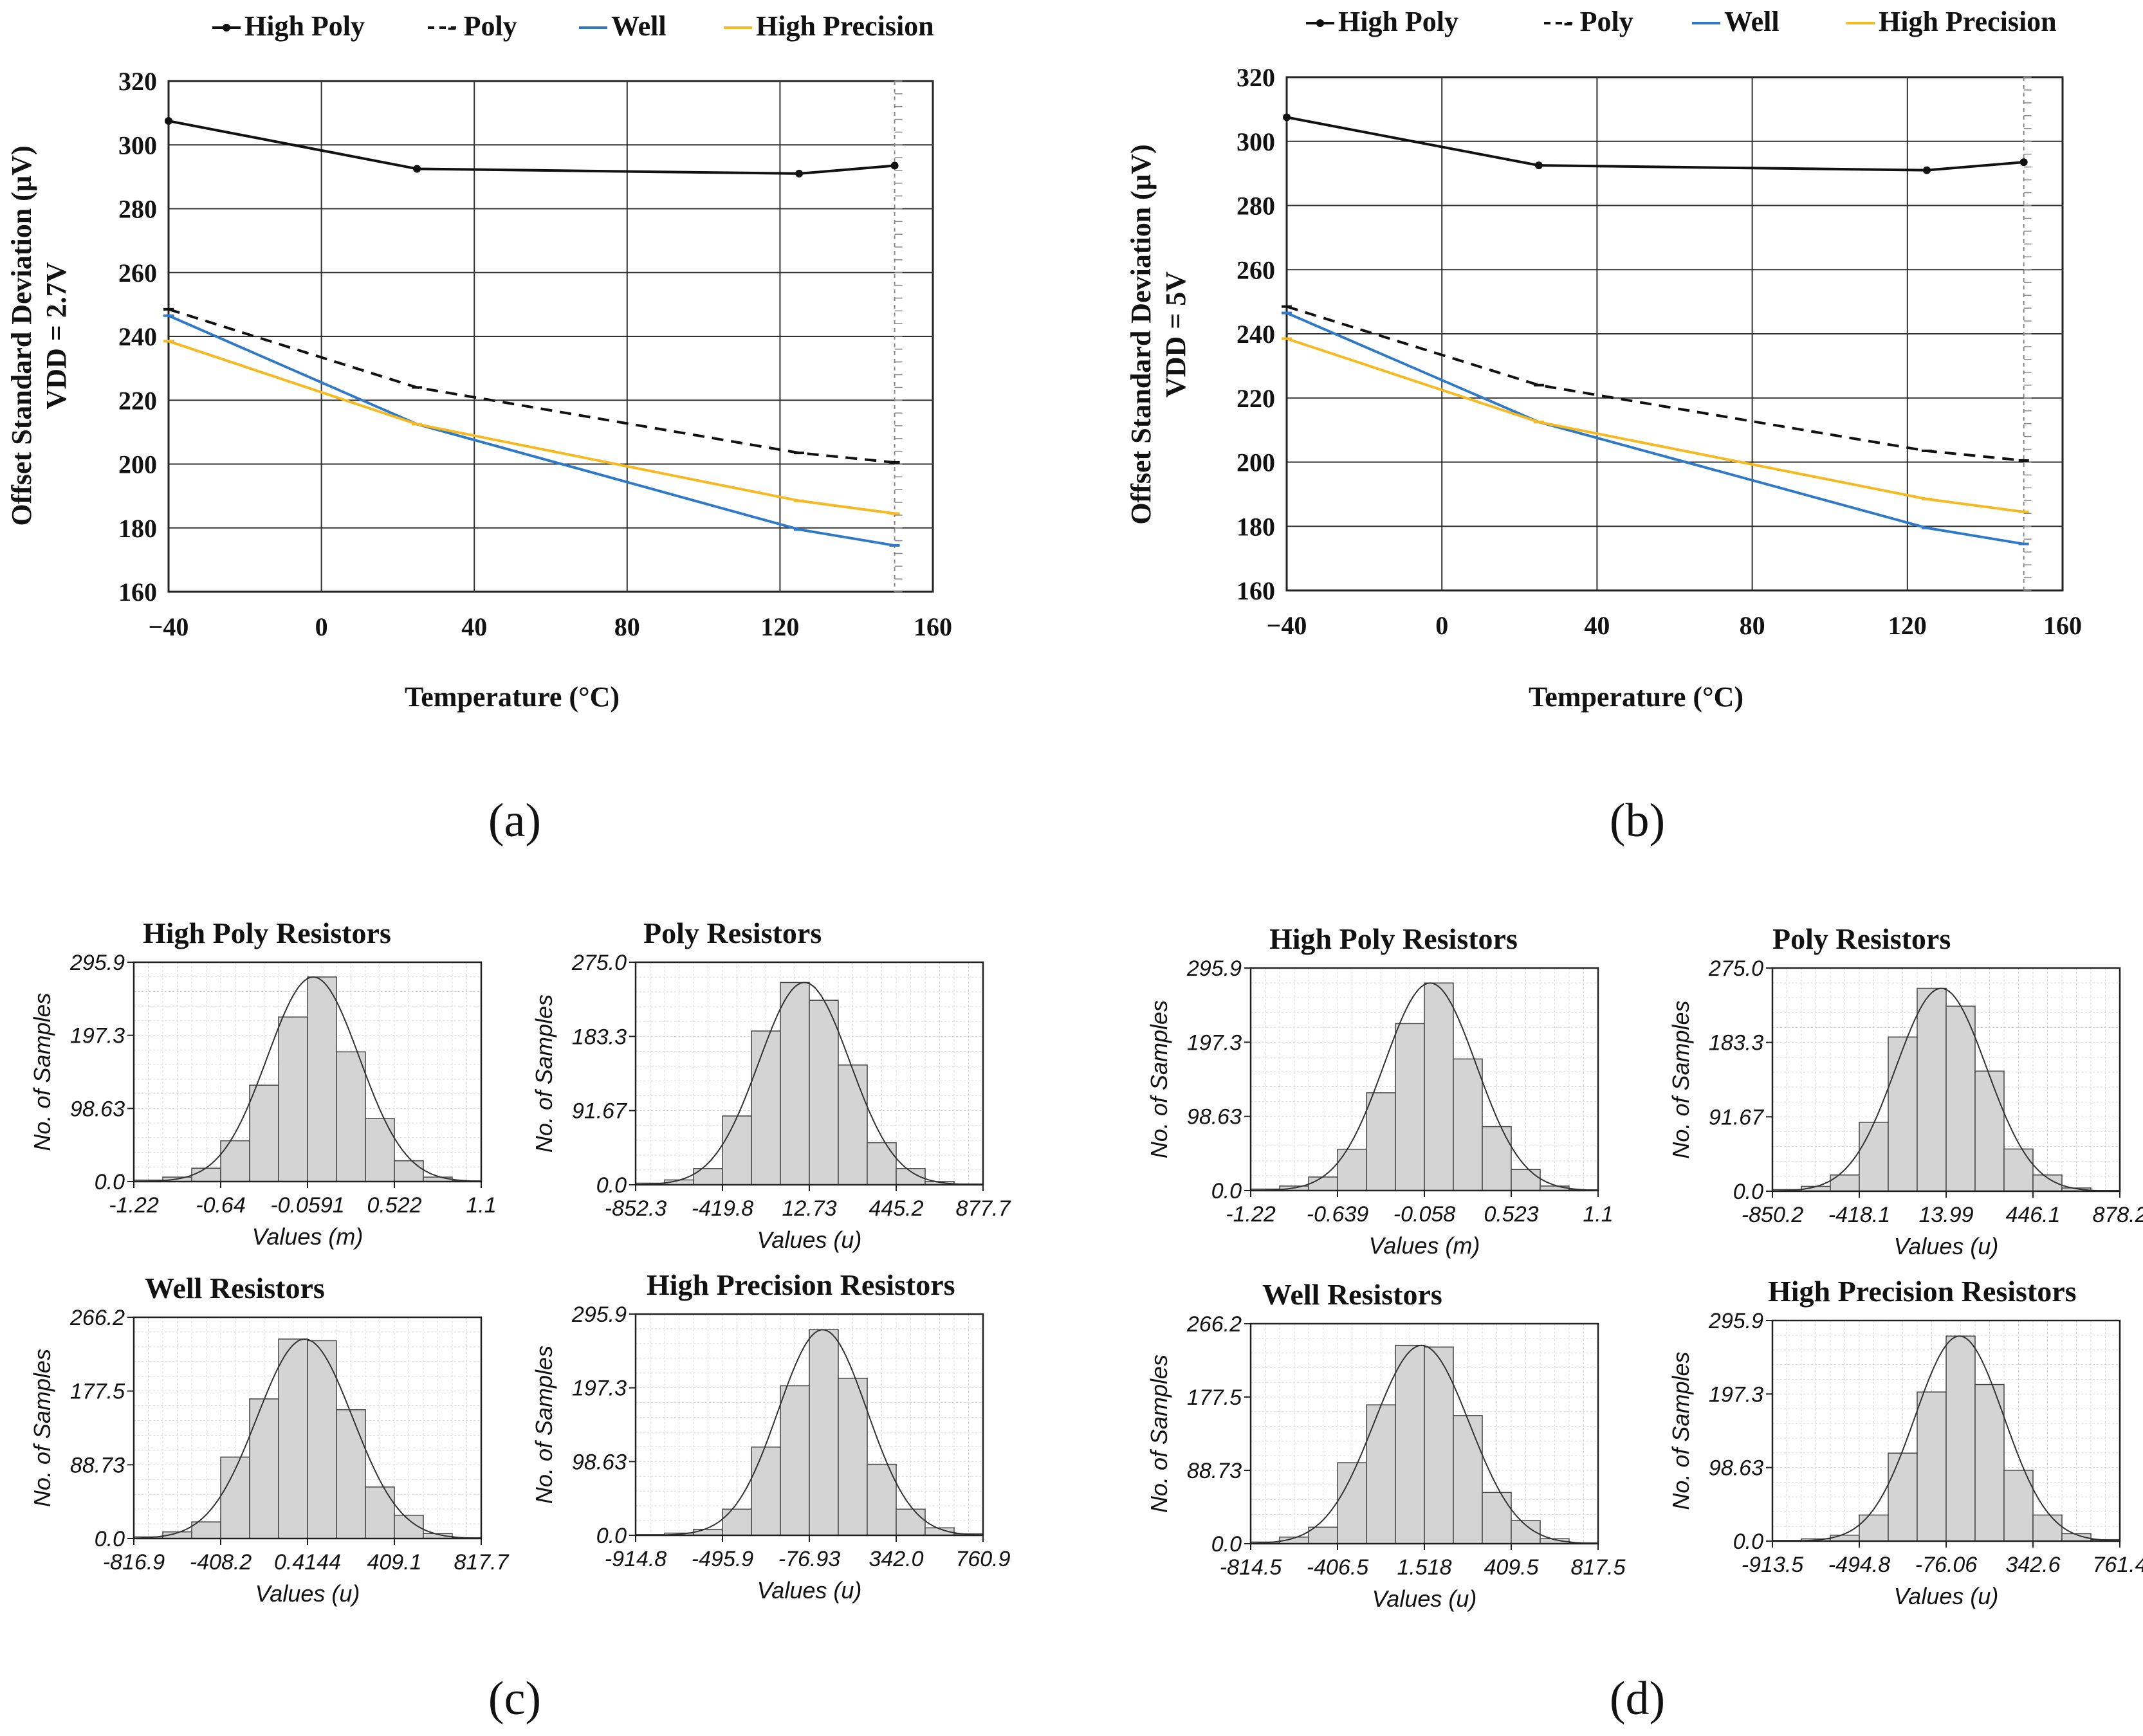  Describe the element at coordinates (512, 697) in the screenshot. I see `x-axis-label: Temperature (°C)` at that location.